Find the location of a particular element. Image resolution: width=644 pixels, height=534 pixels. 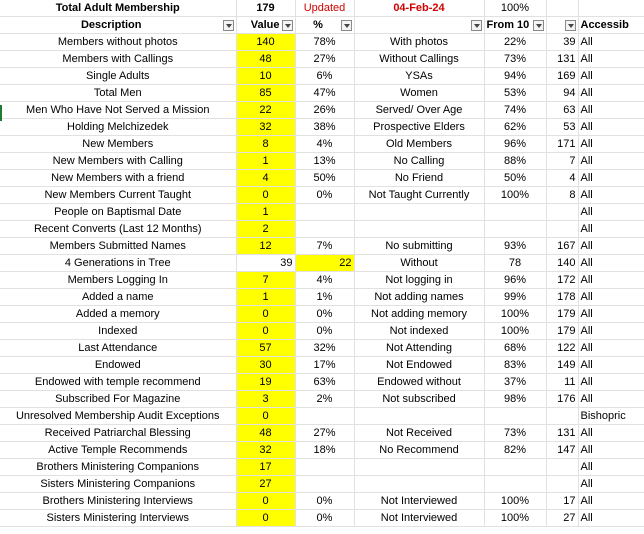

description-cell: New Members with Calling is located at coordinates (118, 161).